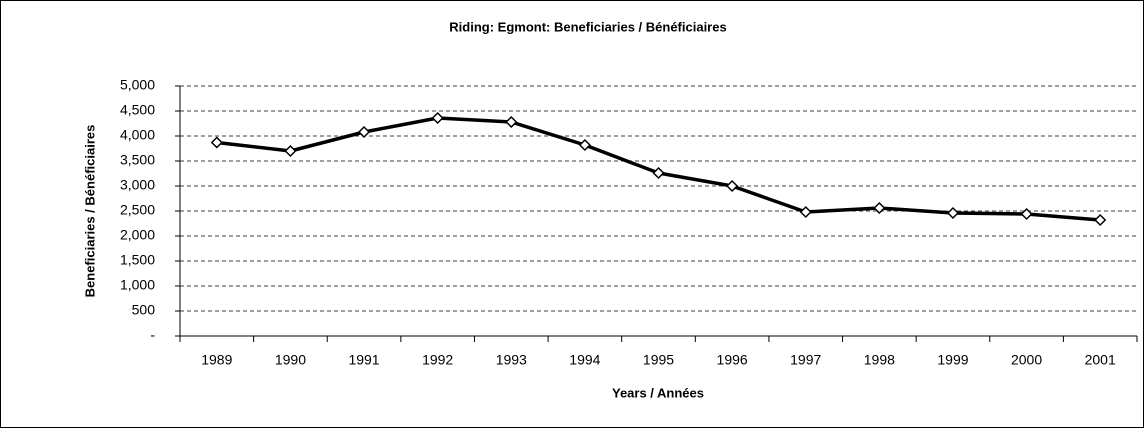 This screenshot has height=429, width=1145. I want to click on y-tick-label: 5,000, so click(137, 85).